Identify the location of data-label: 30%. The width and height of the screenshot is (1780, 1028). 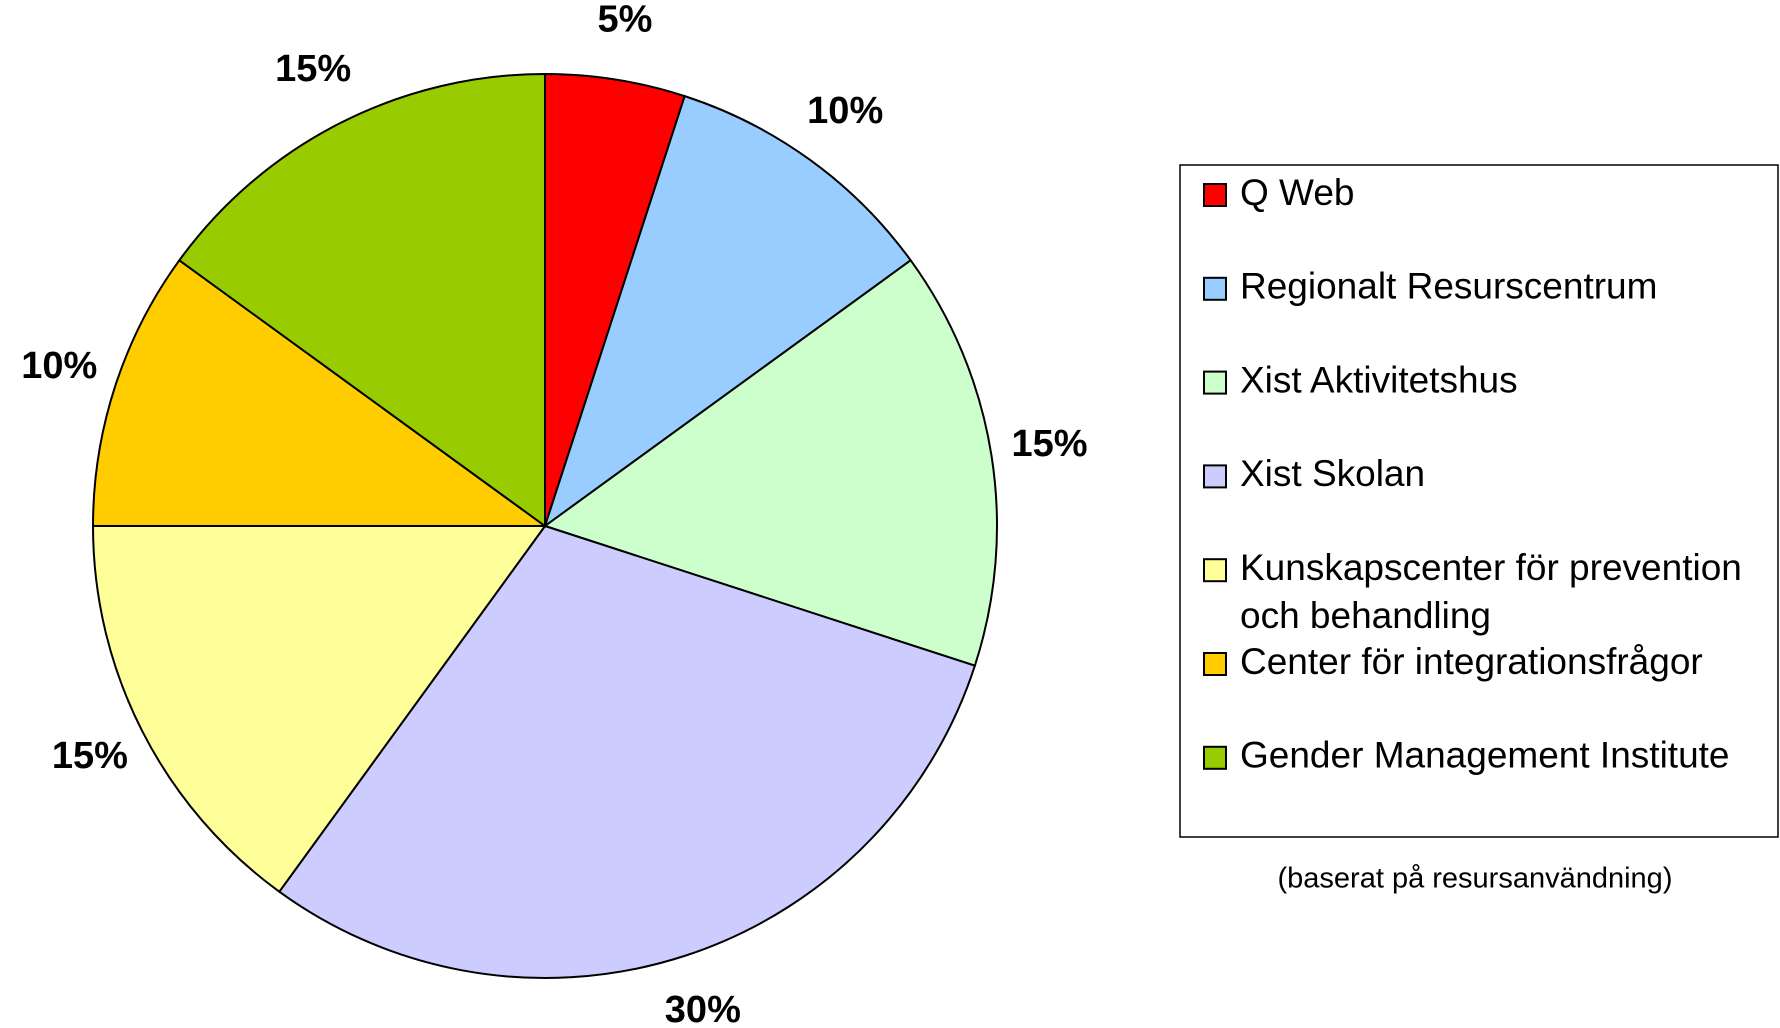
(703, 1008).